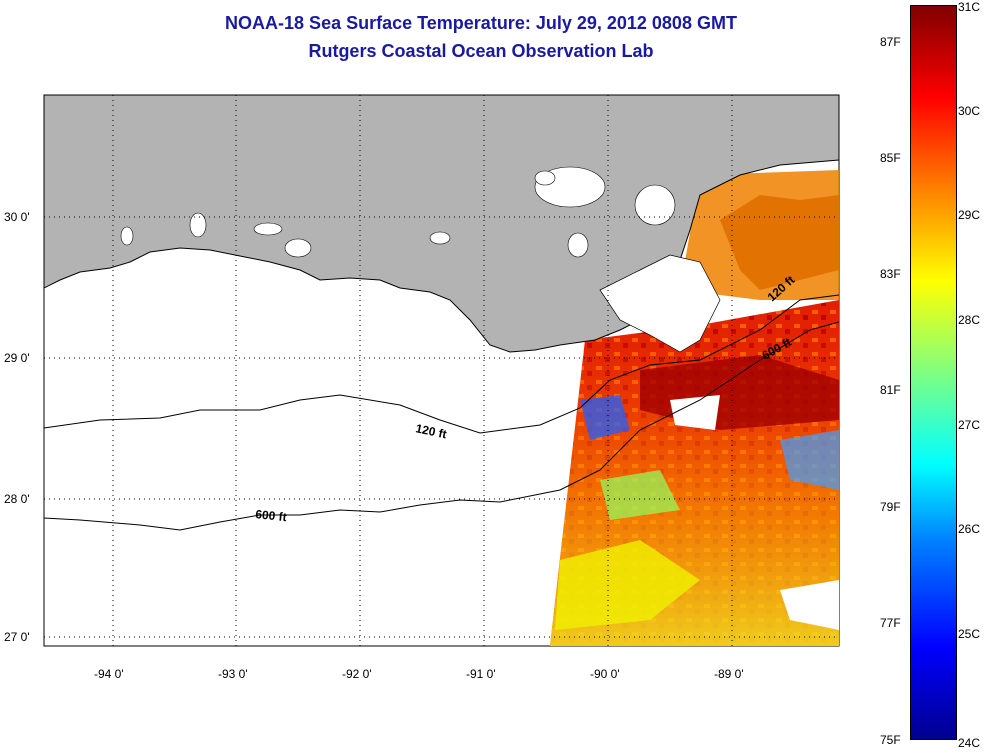 This screenshot has width=992, height=754. I want to click on colorbar-c-label: 30C, so click(969, 111).